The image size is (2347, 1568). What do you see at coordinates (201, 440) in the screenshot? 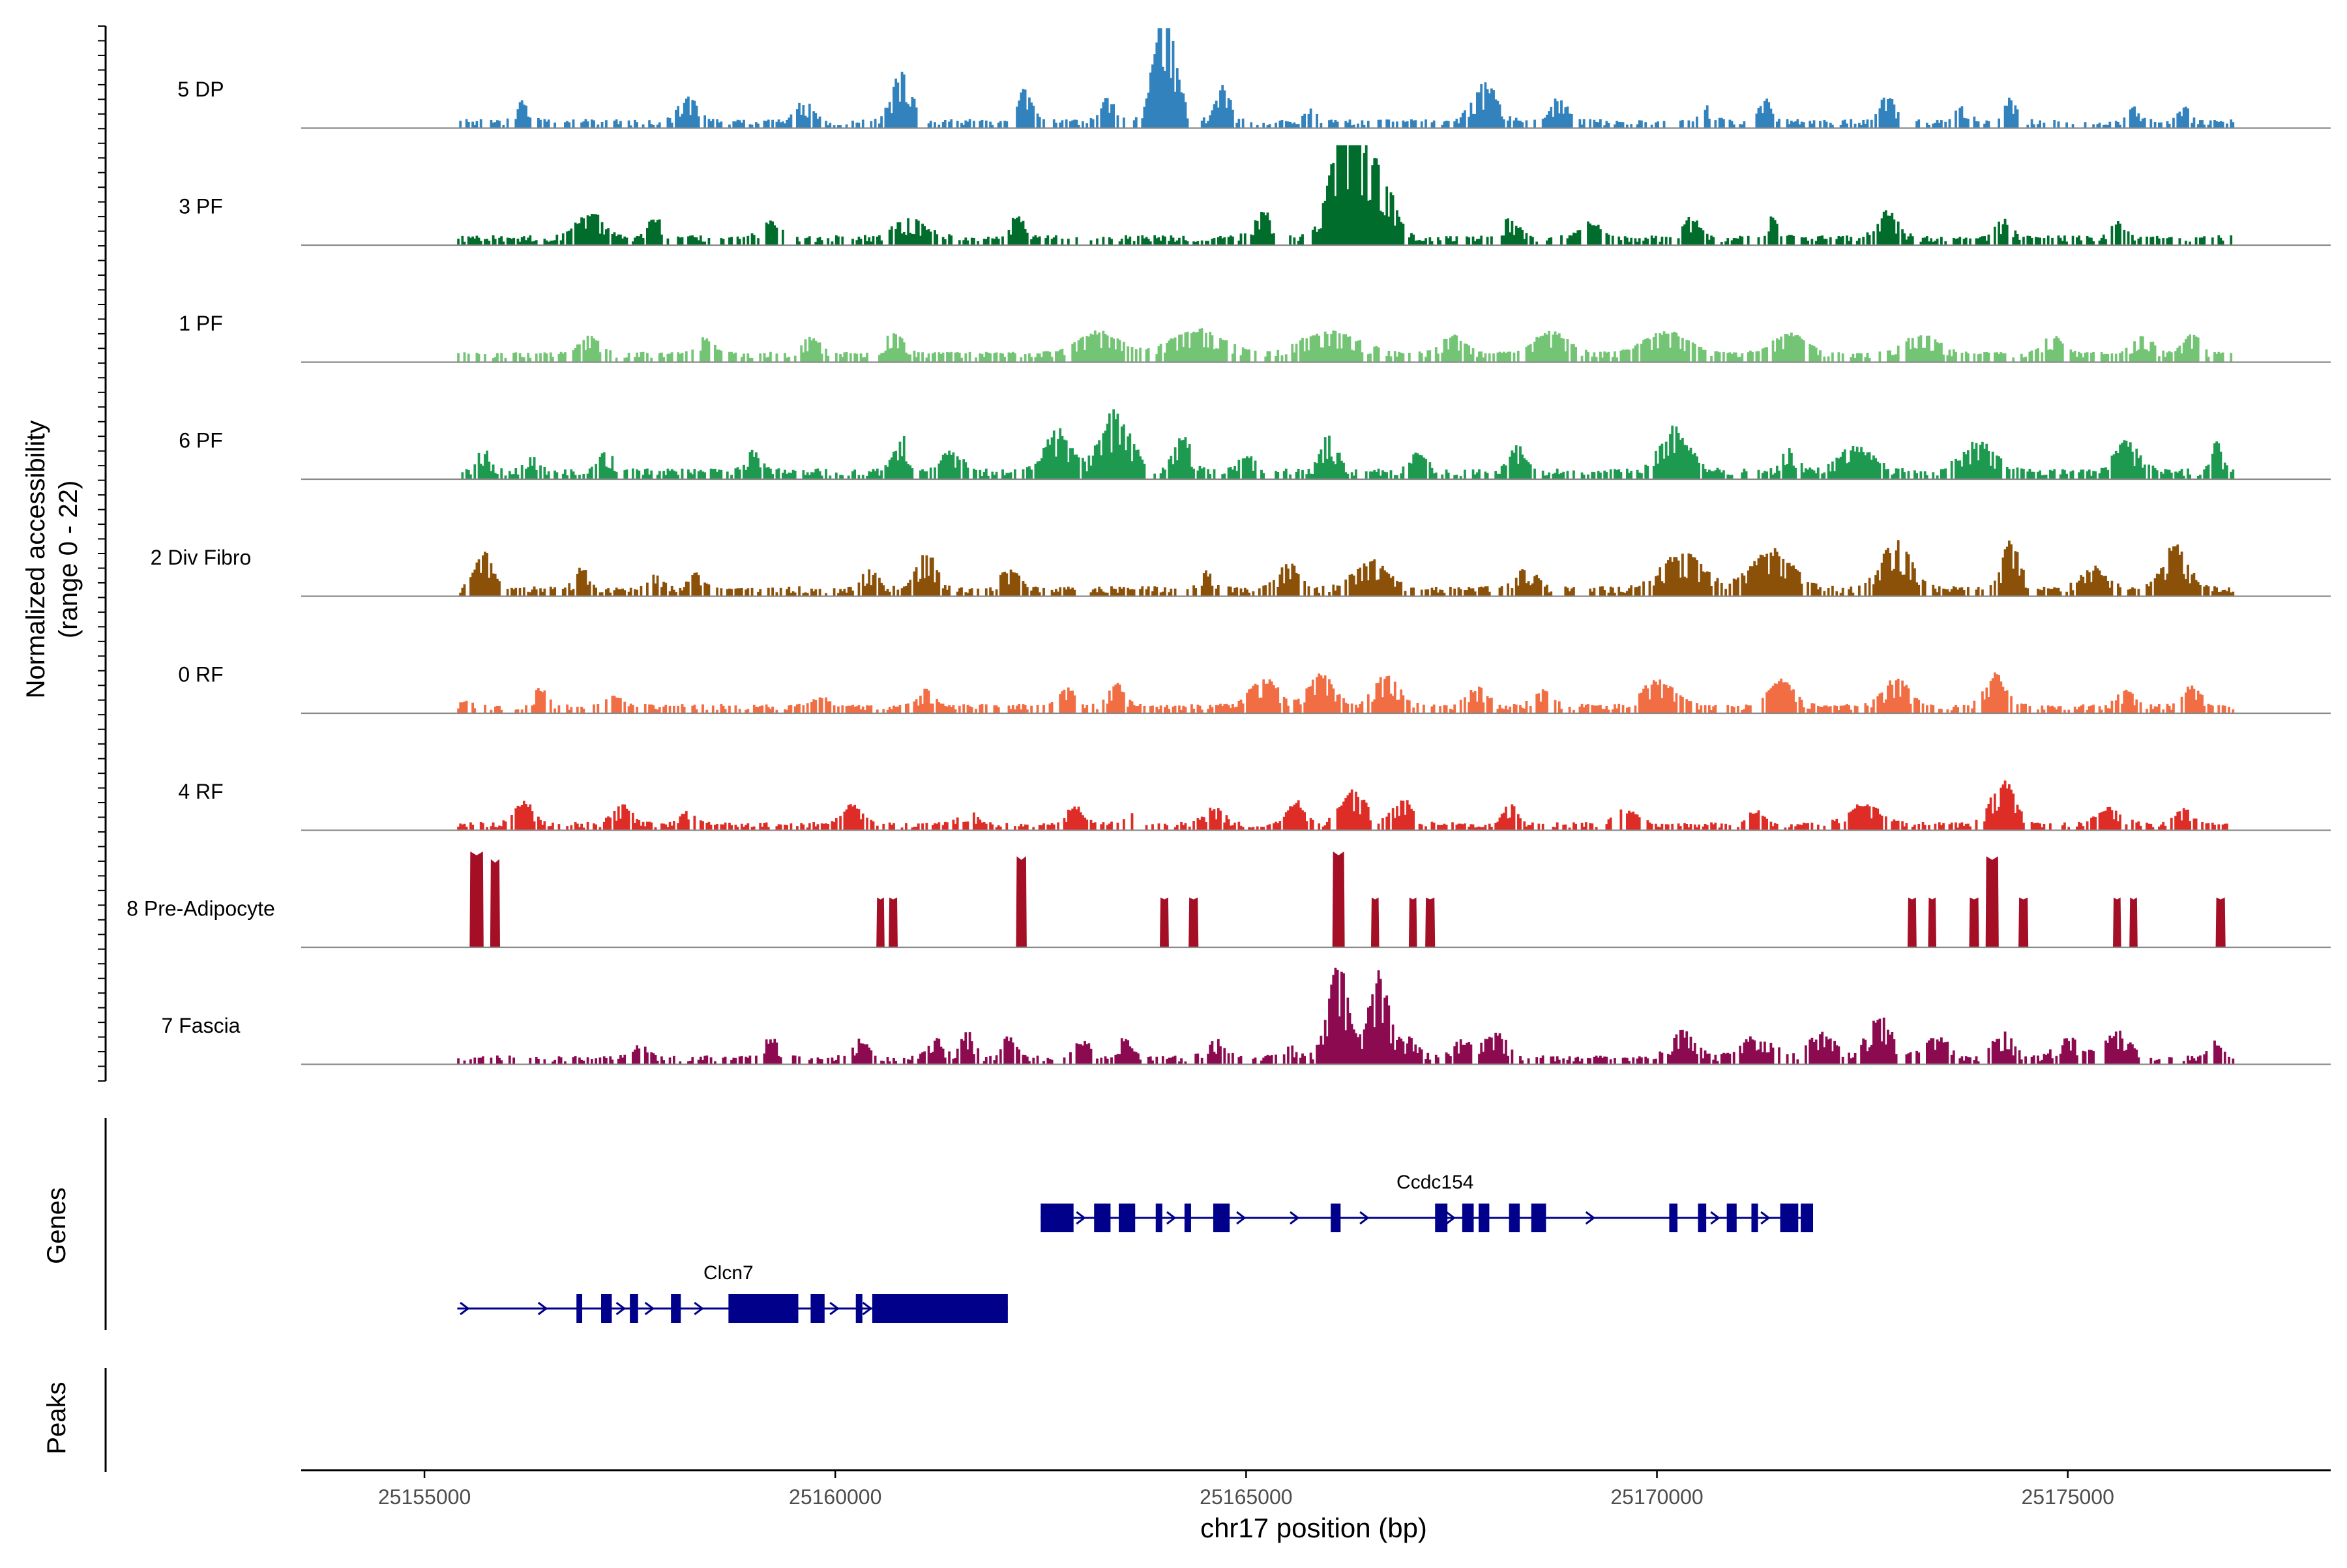
I see `track-label: 6 PF` at bounding box center [201, 440].